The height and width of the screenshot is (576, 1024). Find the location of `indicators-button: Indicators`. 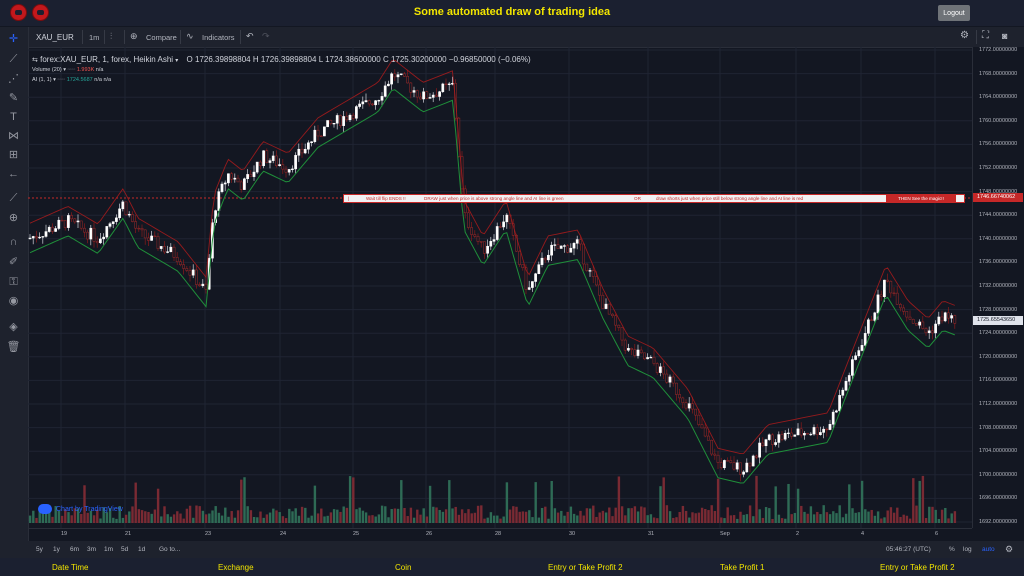

indicators-button: Indicators is located at coordinates (218, 37).